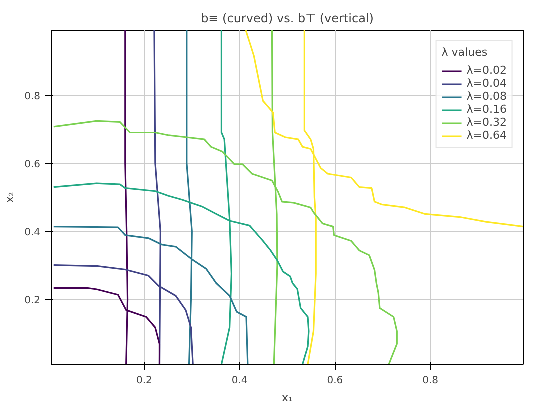  What do you see at coordinates (430, 381) in the screenshot?
I see `x-tick-label: 0.8` at bounding box center [430, 381].